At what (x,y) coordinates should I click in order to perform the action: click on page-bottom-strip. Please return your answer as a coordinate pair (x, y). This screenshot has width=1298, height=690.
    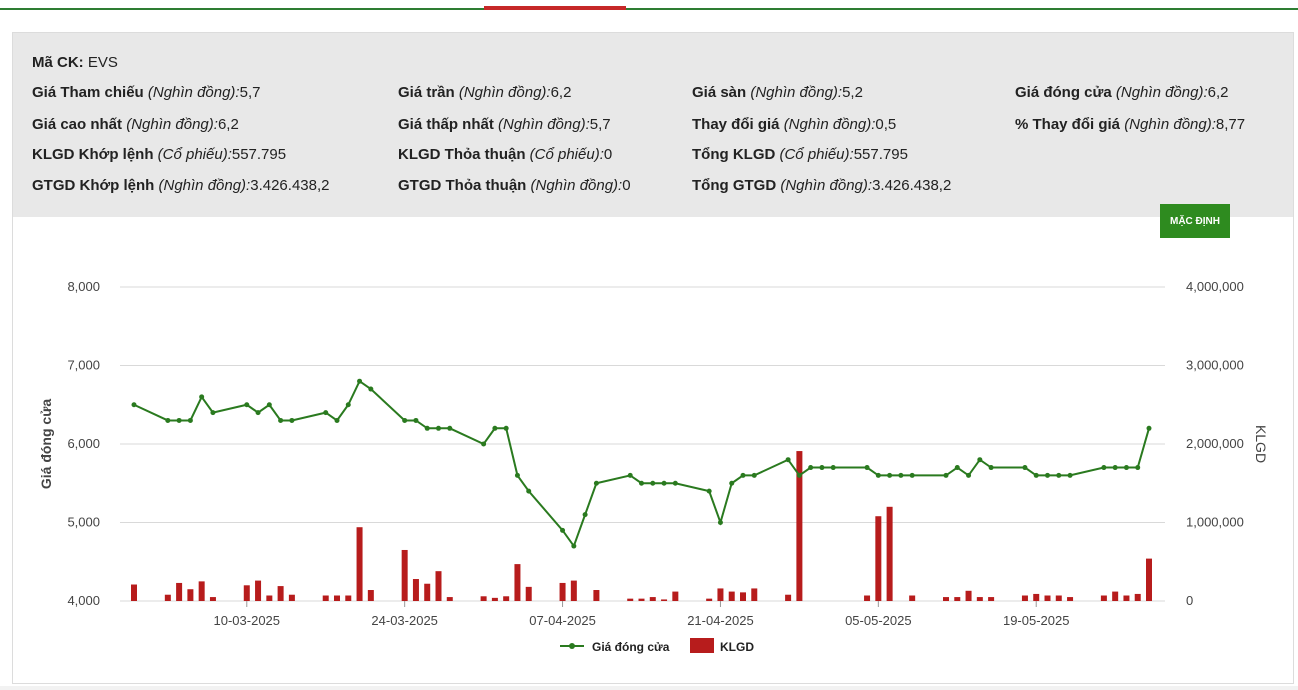
    Looking at the image, I should click on (649, 688).